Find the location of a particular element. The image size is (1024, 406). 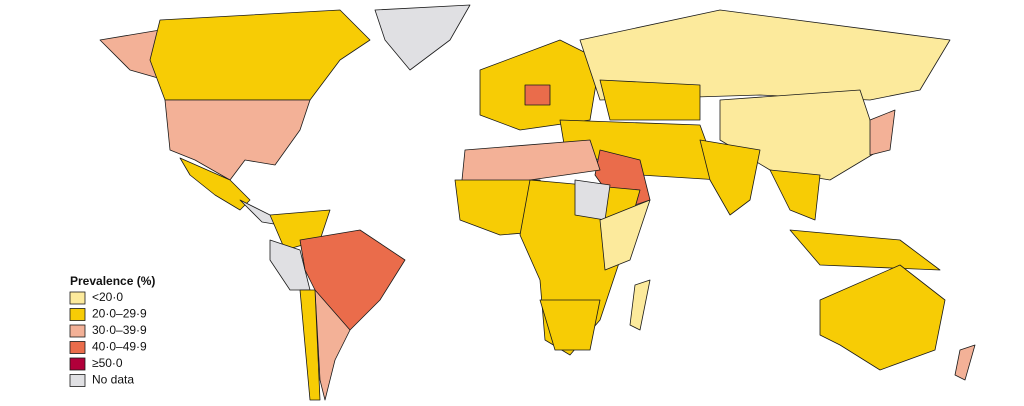

legend-label: 20·0–29·9 is located at coordinates (119, 314).